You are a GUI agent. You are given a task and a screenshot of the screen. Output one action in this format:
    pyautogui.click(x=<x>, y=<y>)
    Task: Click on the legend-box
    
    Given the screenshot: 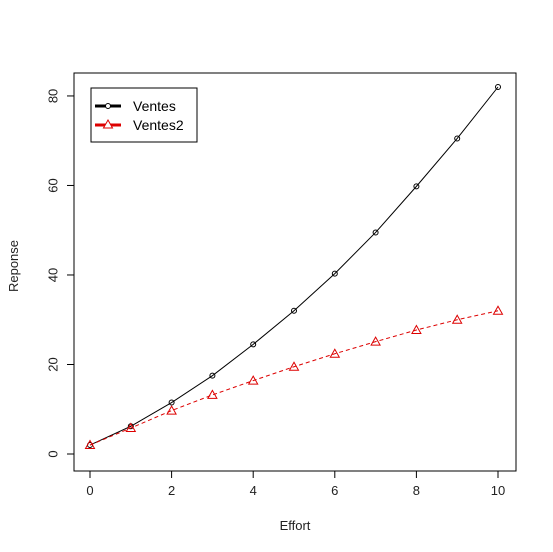 What is the action you would take?
    pyautogui.click(x=144, y=115)
    